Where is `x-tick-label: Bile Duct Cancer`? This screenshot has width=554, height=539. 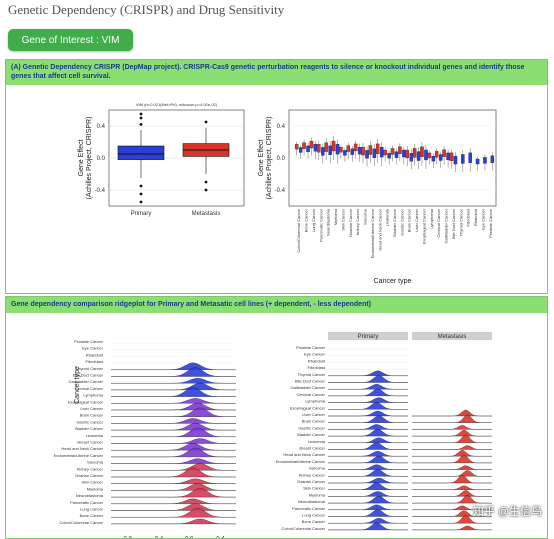
x-tick-label: Bile Duct Cancer is located at coordinates (453, 223).